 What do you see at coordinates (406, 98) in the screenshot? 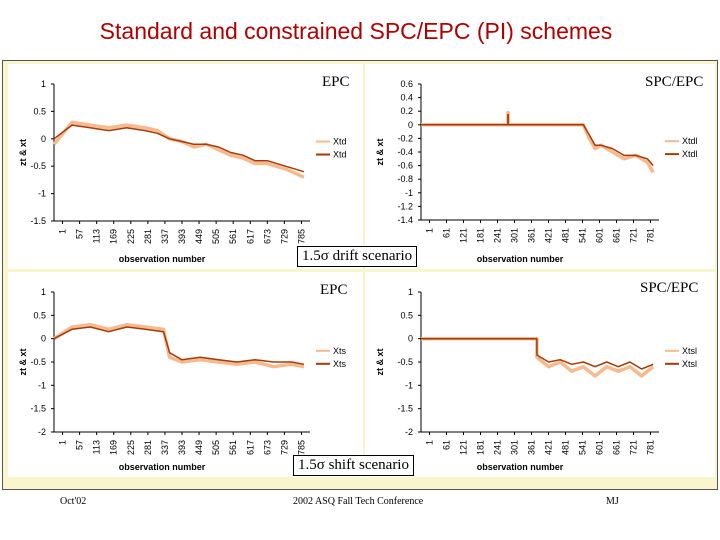
I see `y-tick-label: 0.4` at bounding box center [406, 98].